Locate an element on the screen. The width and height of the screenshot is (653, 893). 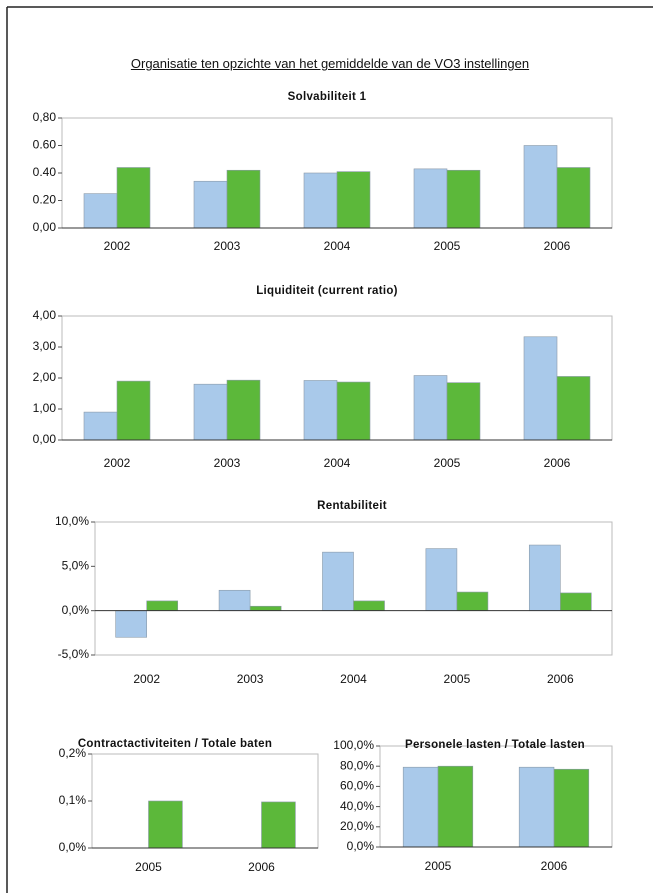
plot-area is located at coordinates (353, 588).